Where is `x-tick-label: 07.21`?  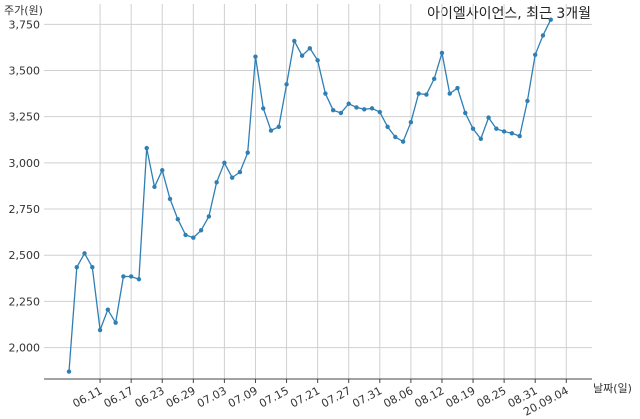 x-tick-label: 07.21 is located at coordinates (305, 397).